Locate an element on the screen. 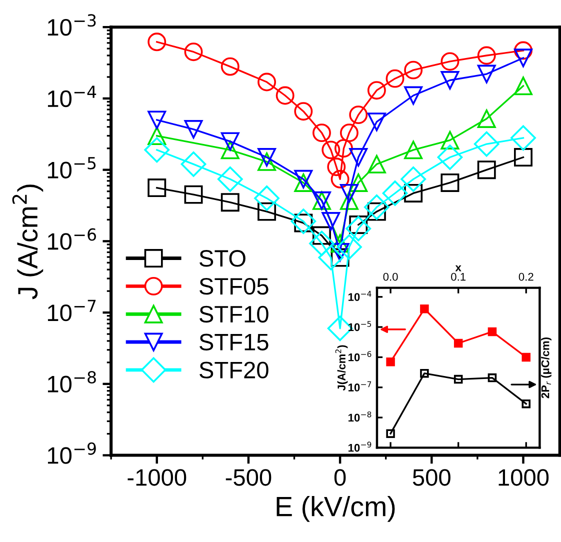 This screenshot has height=542, width=561. x-tick-label: 500 is located at coordinates (431, 477).